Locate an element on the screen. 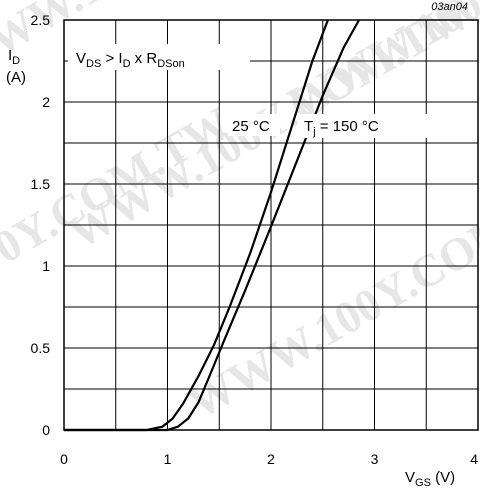 The width and height of the screenshot is (480, 492). x-tick-label: 0 is located at coordinates (64, 459).